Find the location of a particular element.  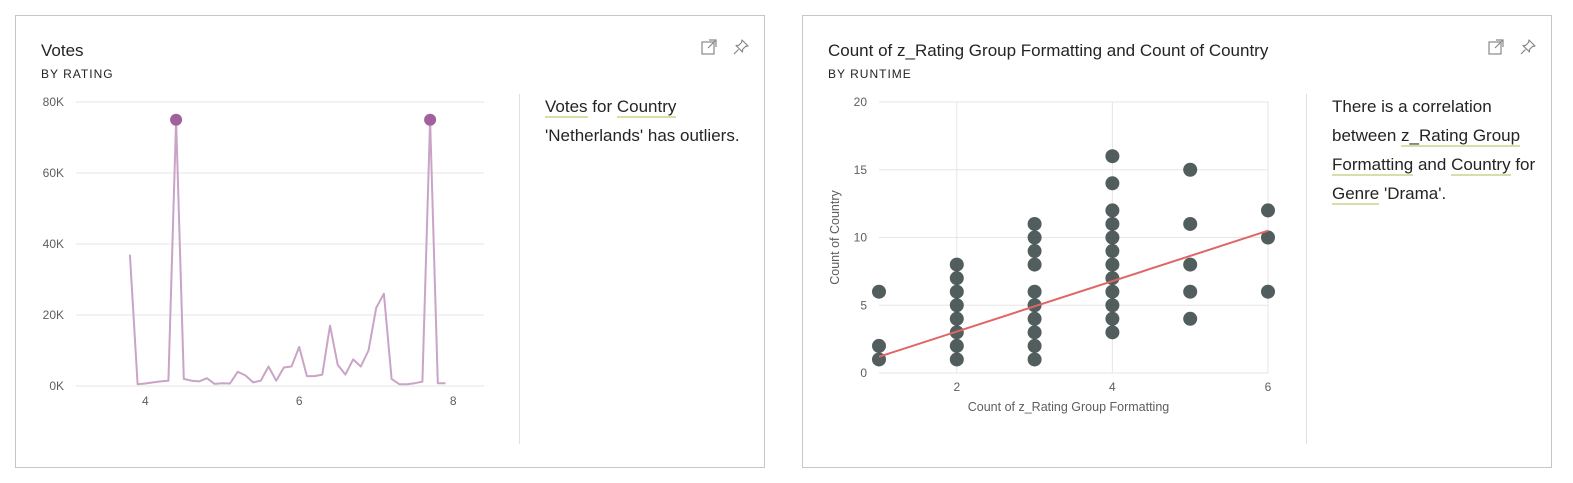

x-tick-label: 8 is located at coordinates (453, 401).